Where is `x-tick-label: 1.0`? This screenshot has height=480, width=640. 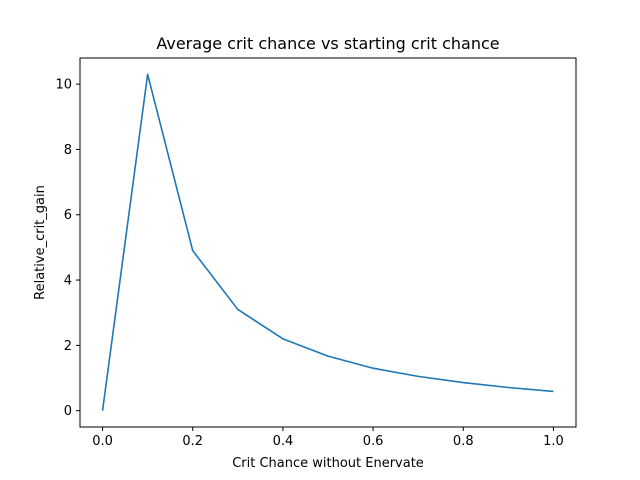
x-tick-label: 1.0 is located at coordinates (553, 441).